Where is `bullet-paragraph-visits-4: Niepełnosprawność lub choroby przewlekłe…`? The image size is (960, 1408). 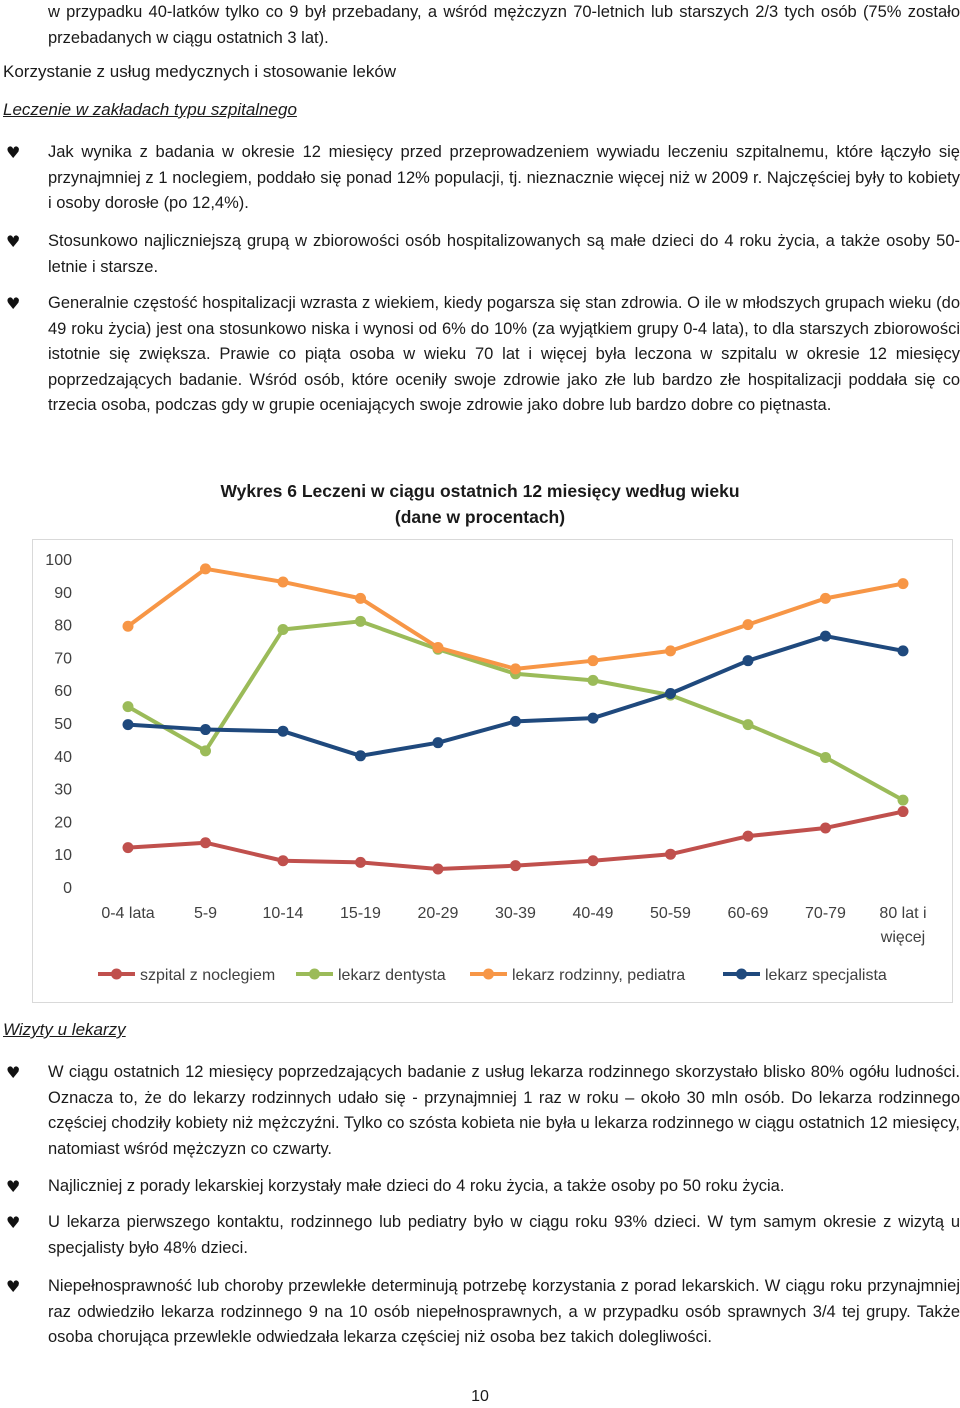
bullet-paragraph-visits-4: Niepełnosprawność lub choroby przewlekłe… is located at coordinates (504, 1311).